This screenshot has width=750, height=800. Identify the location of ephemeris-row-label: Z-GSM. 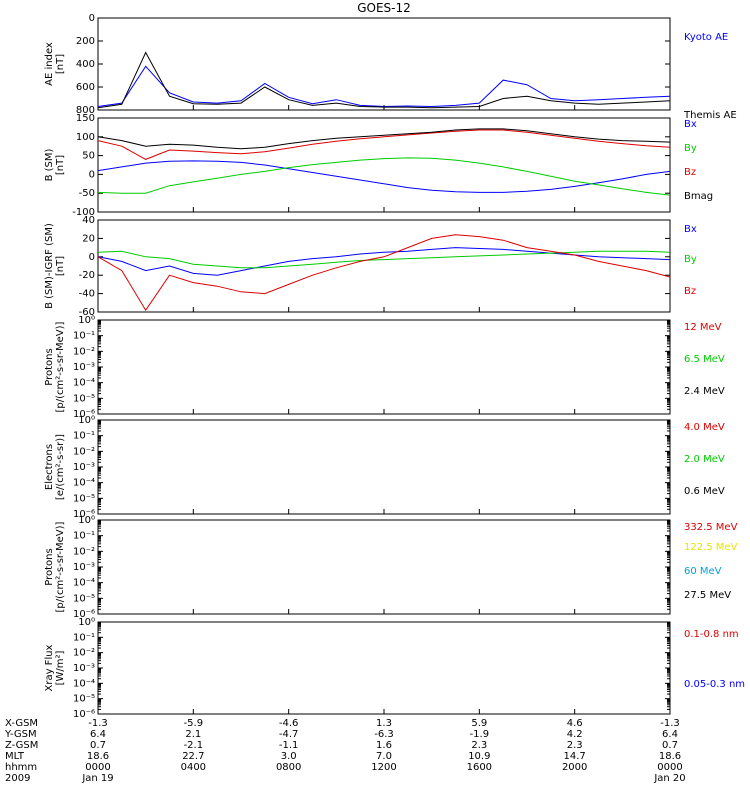
(21, 745).